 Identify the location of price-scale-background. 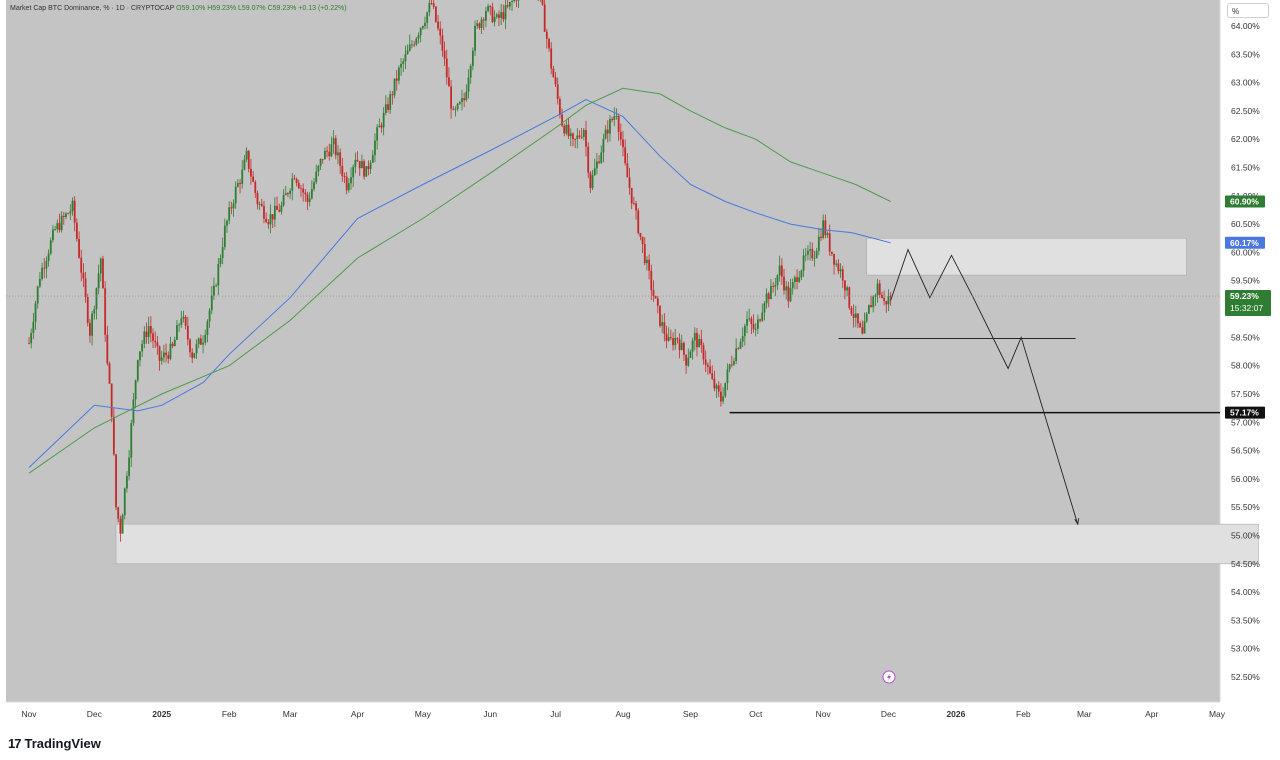
(1250, 351).